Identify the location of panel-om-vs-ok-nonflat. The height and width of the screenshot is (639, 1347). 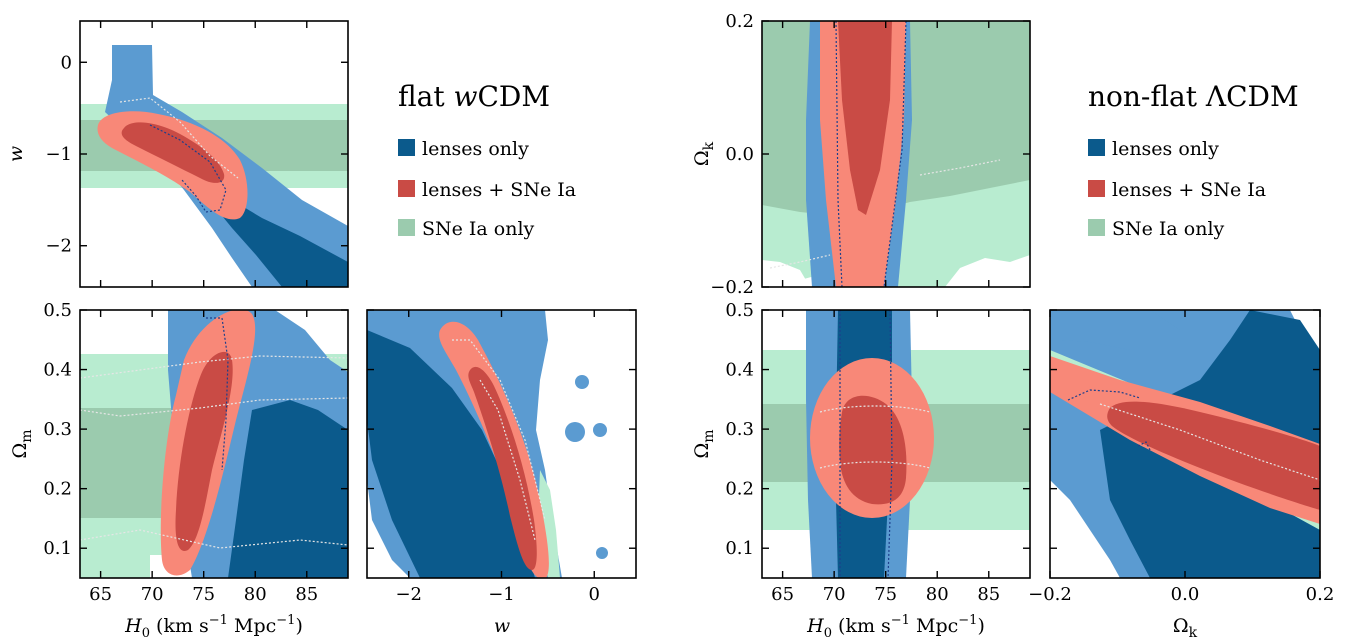
(1185, 444).